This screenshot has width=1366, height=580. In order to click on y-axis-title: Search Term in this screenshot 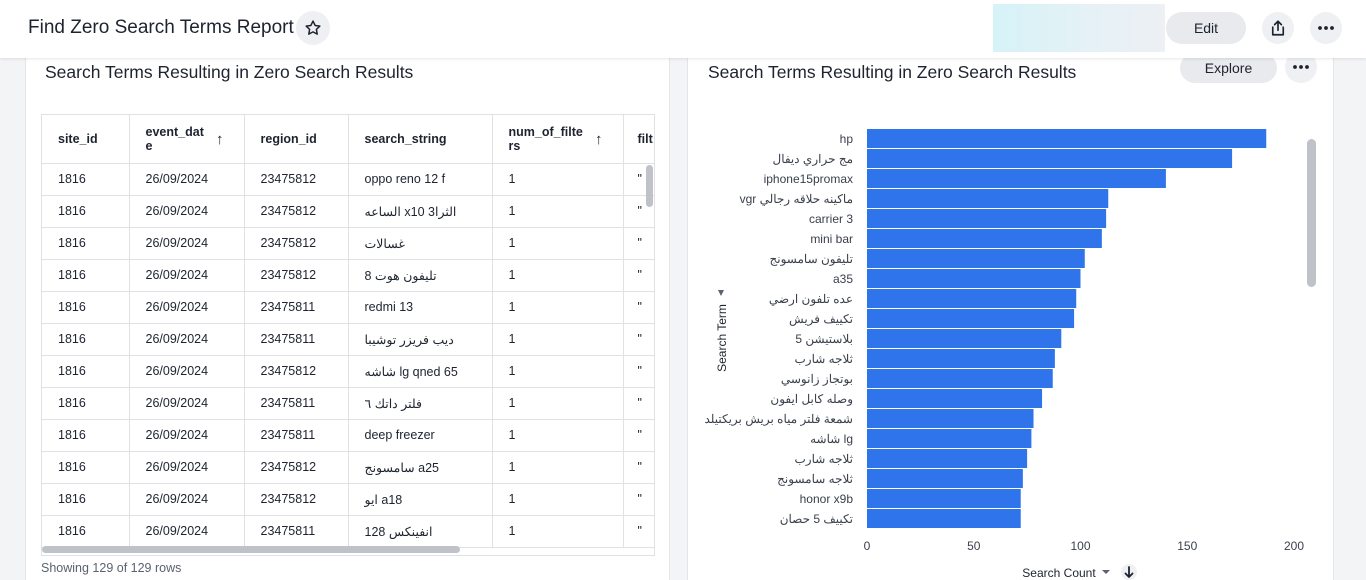, I will do `click(722, 338)`.